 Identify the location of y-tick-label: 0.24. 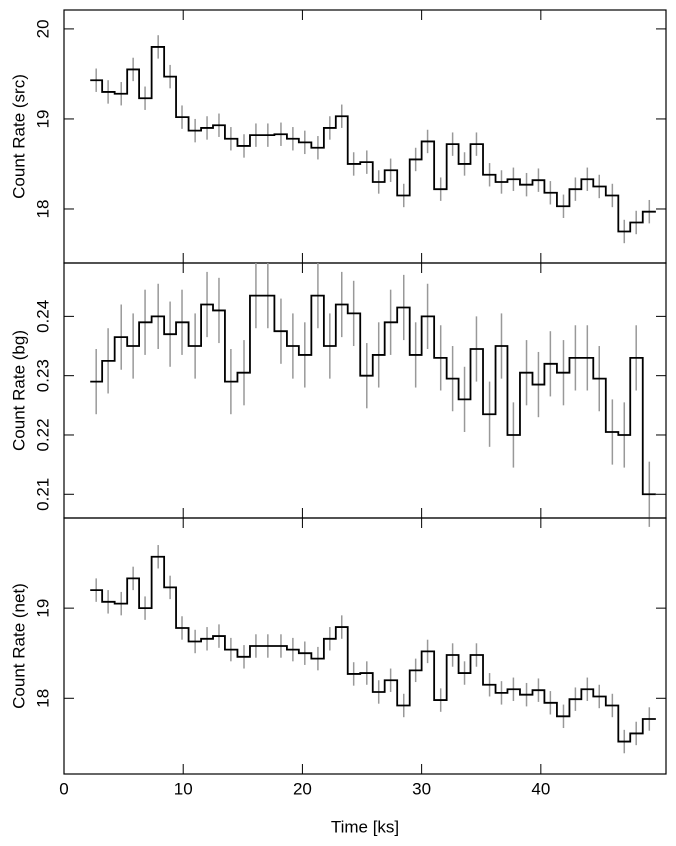
(42, 316).